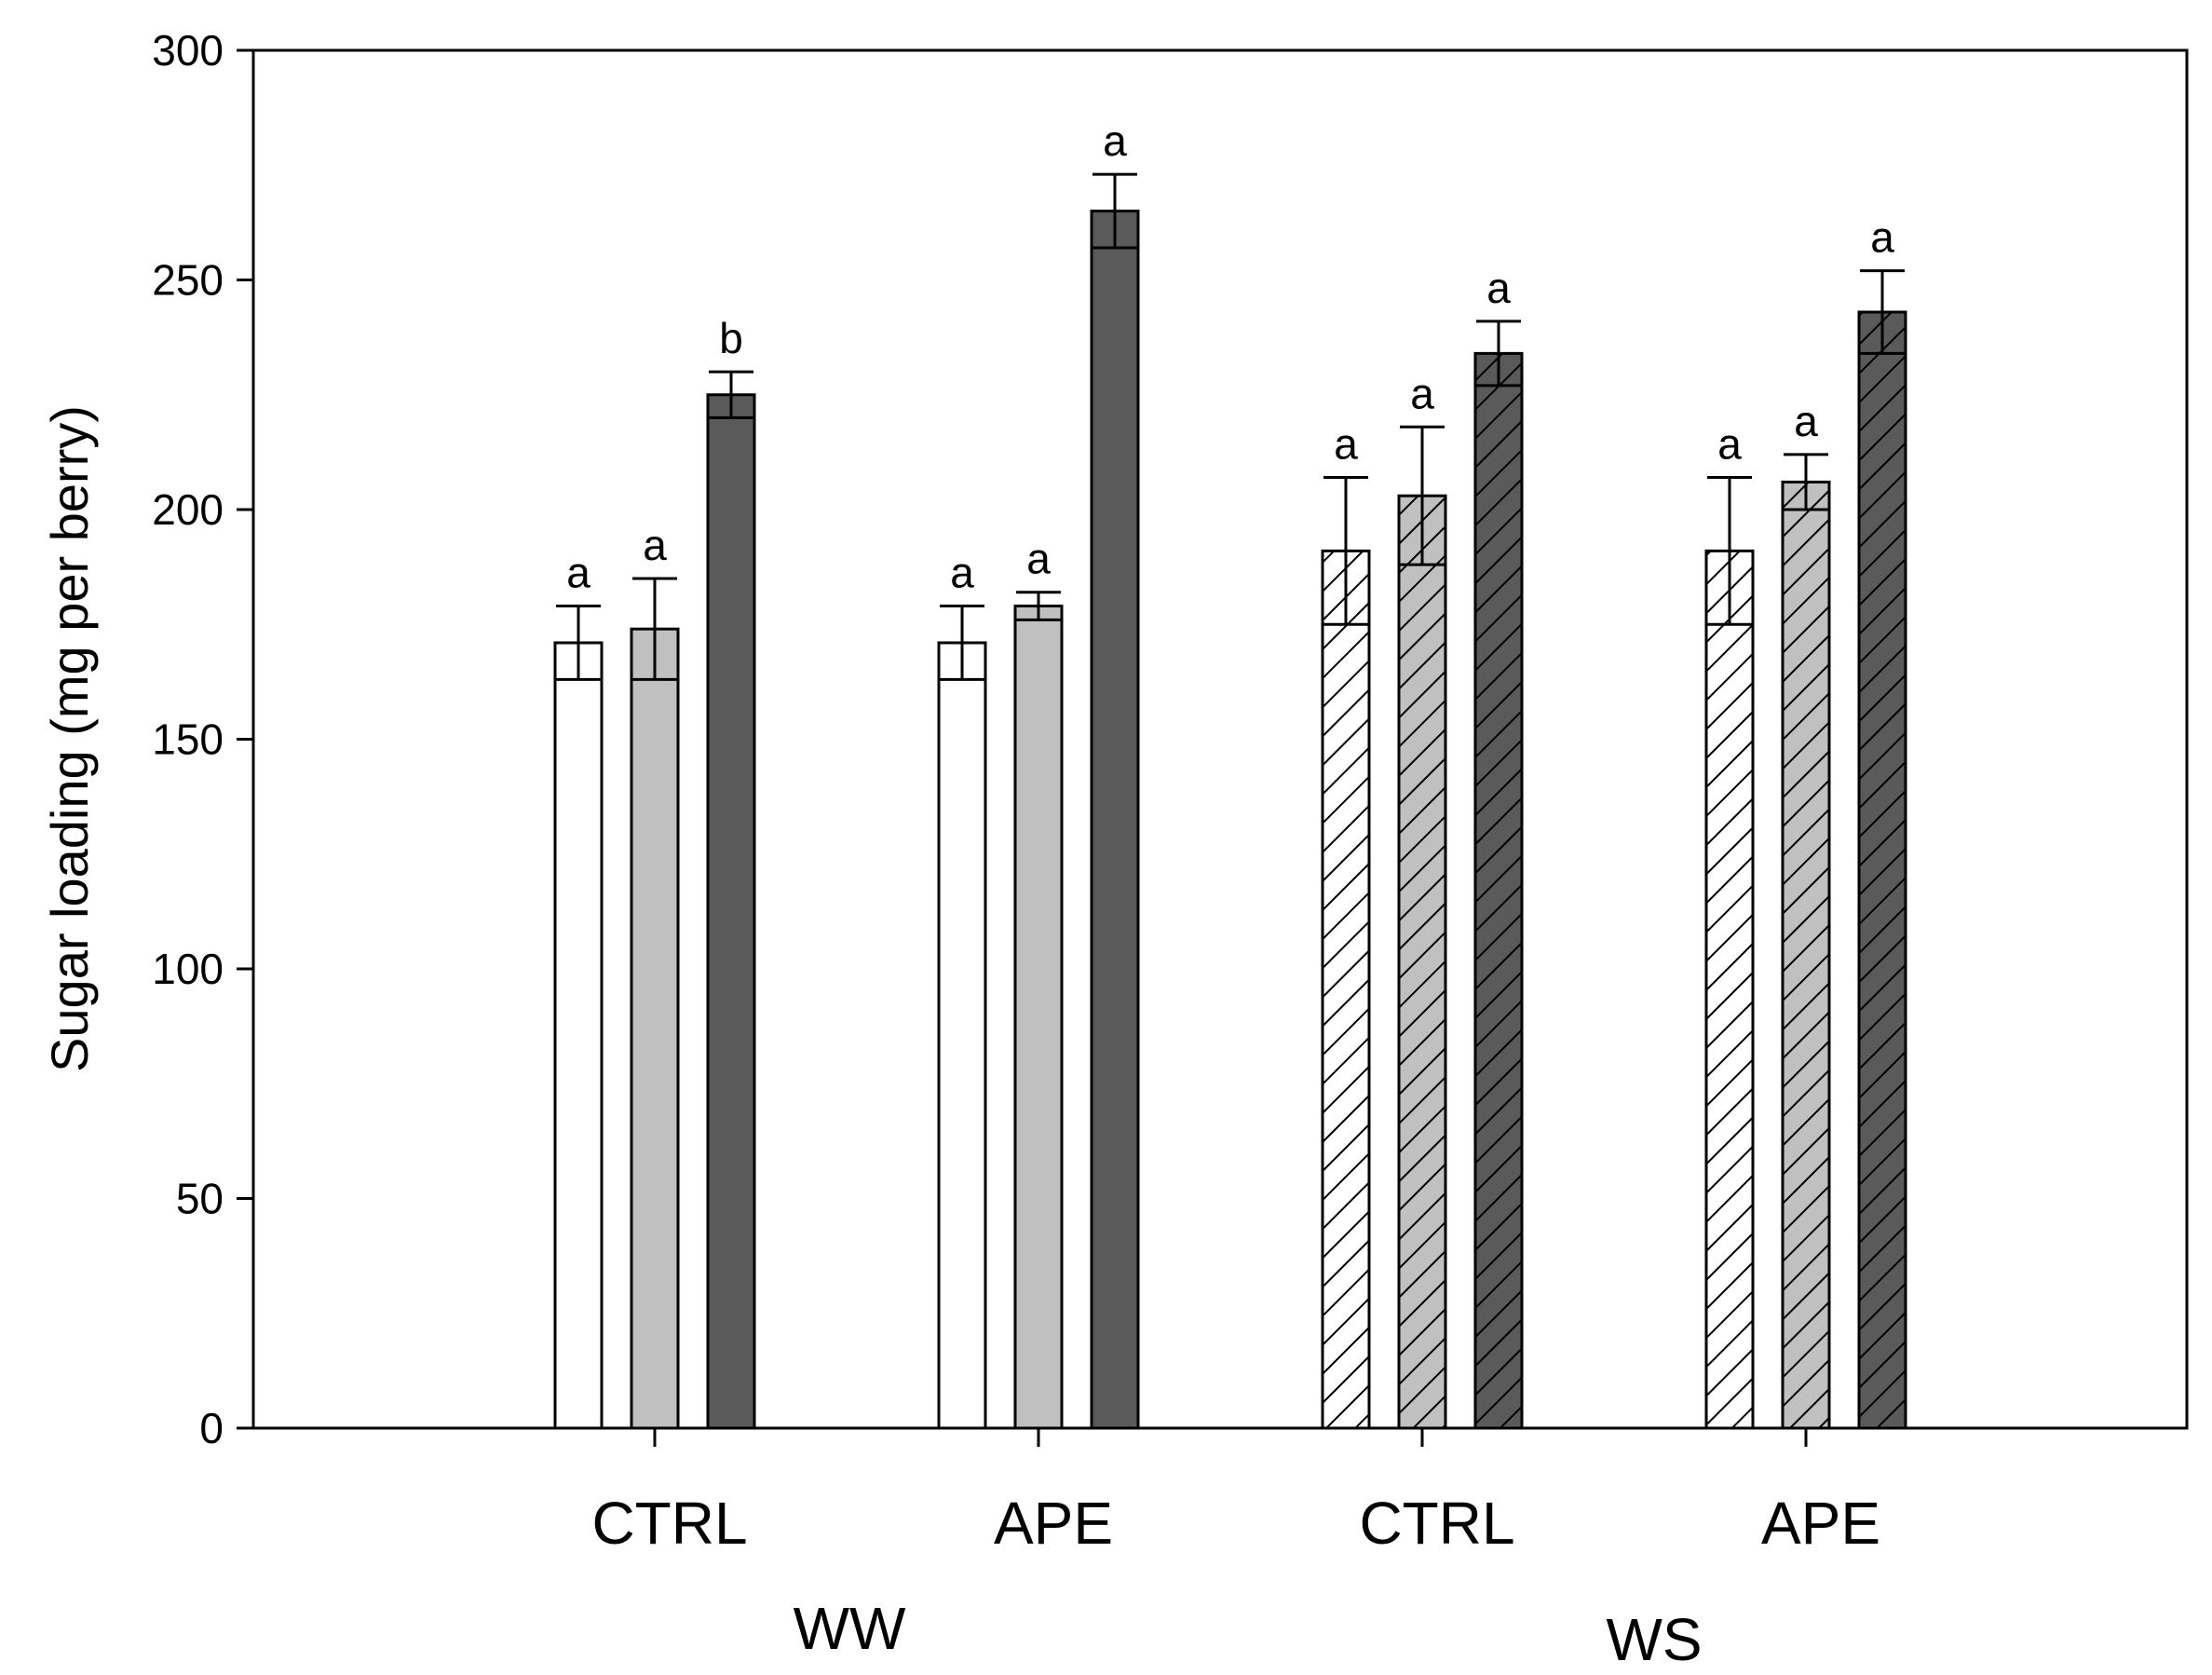  Describe the element at coordinates (731, 338) in the screenshot. I see `significance-label: b` at that location.